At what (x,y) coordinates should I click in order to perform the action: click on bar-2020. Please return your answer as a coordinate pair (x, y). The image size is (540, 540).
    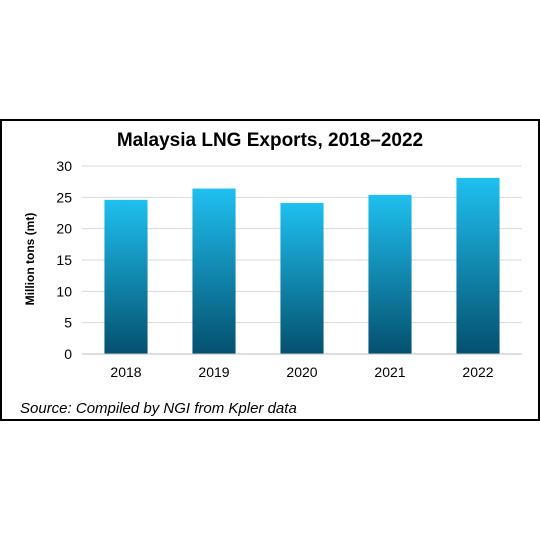
    Looking at the image, I should click on (302, 278).